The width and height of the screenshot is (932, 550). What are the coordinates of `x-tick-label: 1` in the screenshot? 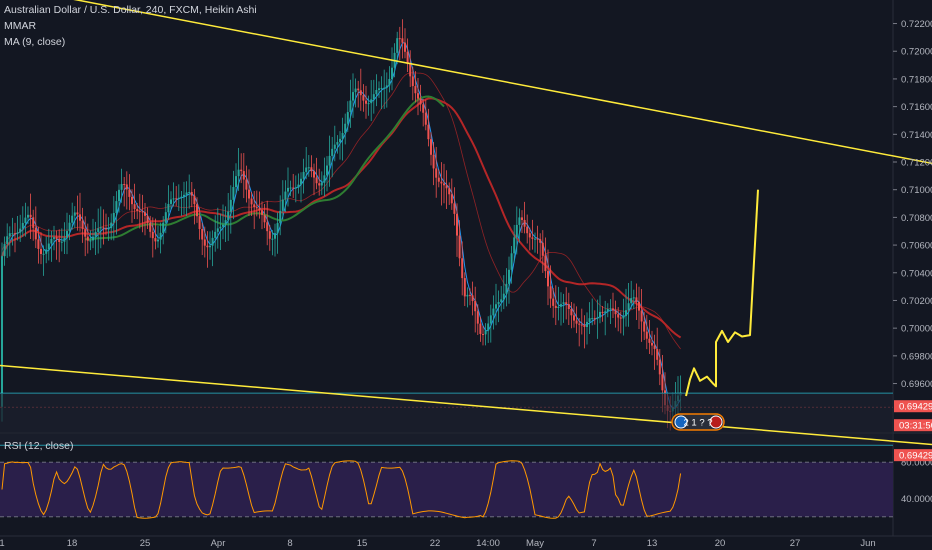 It's located at (2, 543).